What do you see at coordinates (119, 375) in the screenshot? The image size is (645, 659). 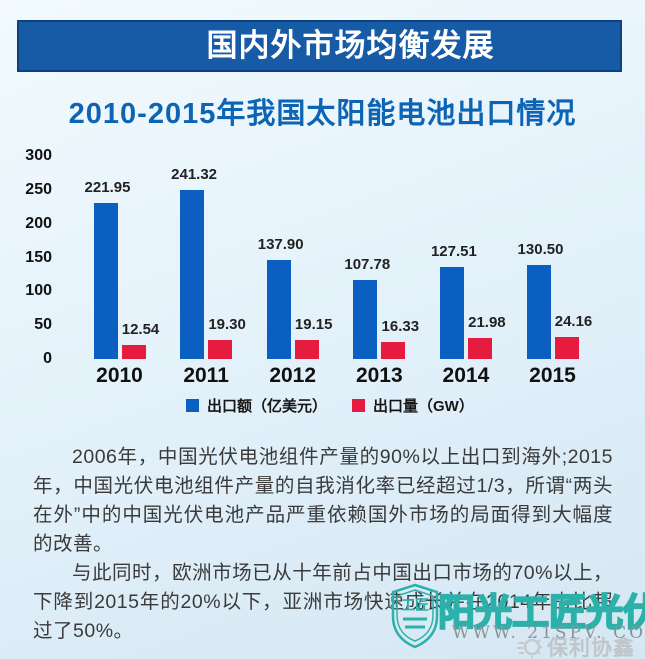 I see `x-axis-label: 2010` at bounding box center [119, 375].